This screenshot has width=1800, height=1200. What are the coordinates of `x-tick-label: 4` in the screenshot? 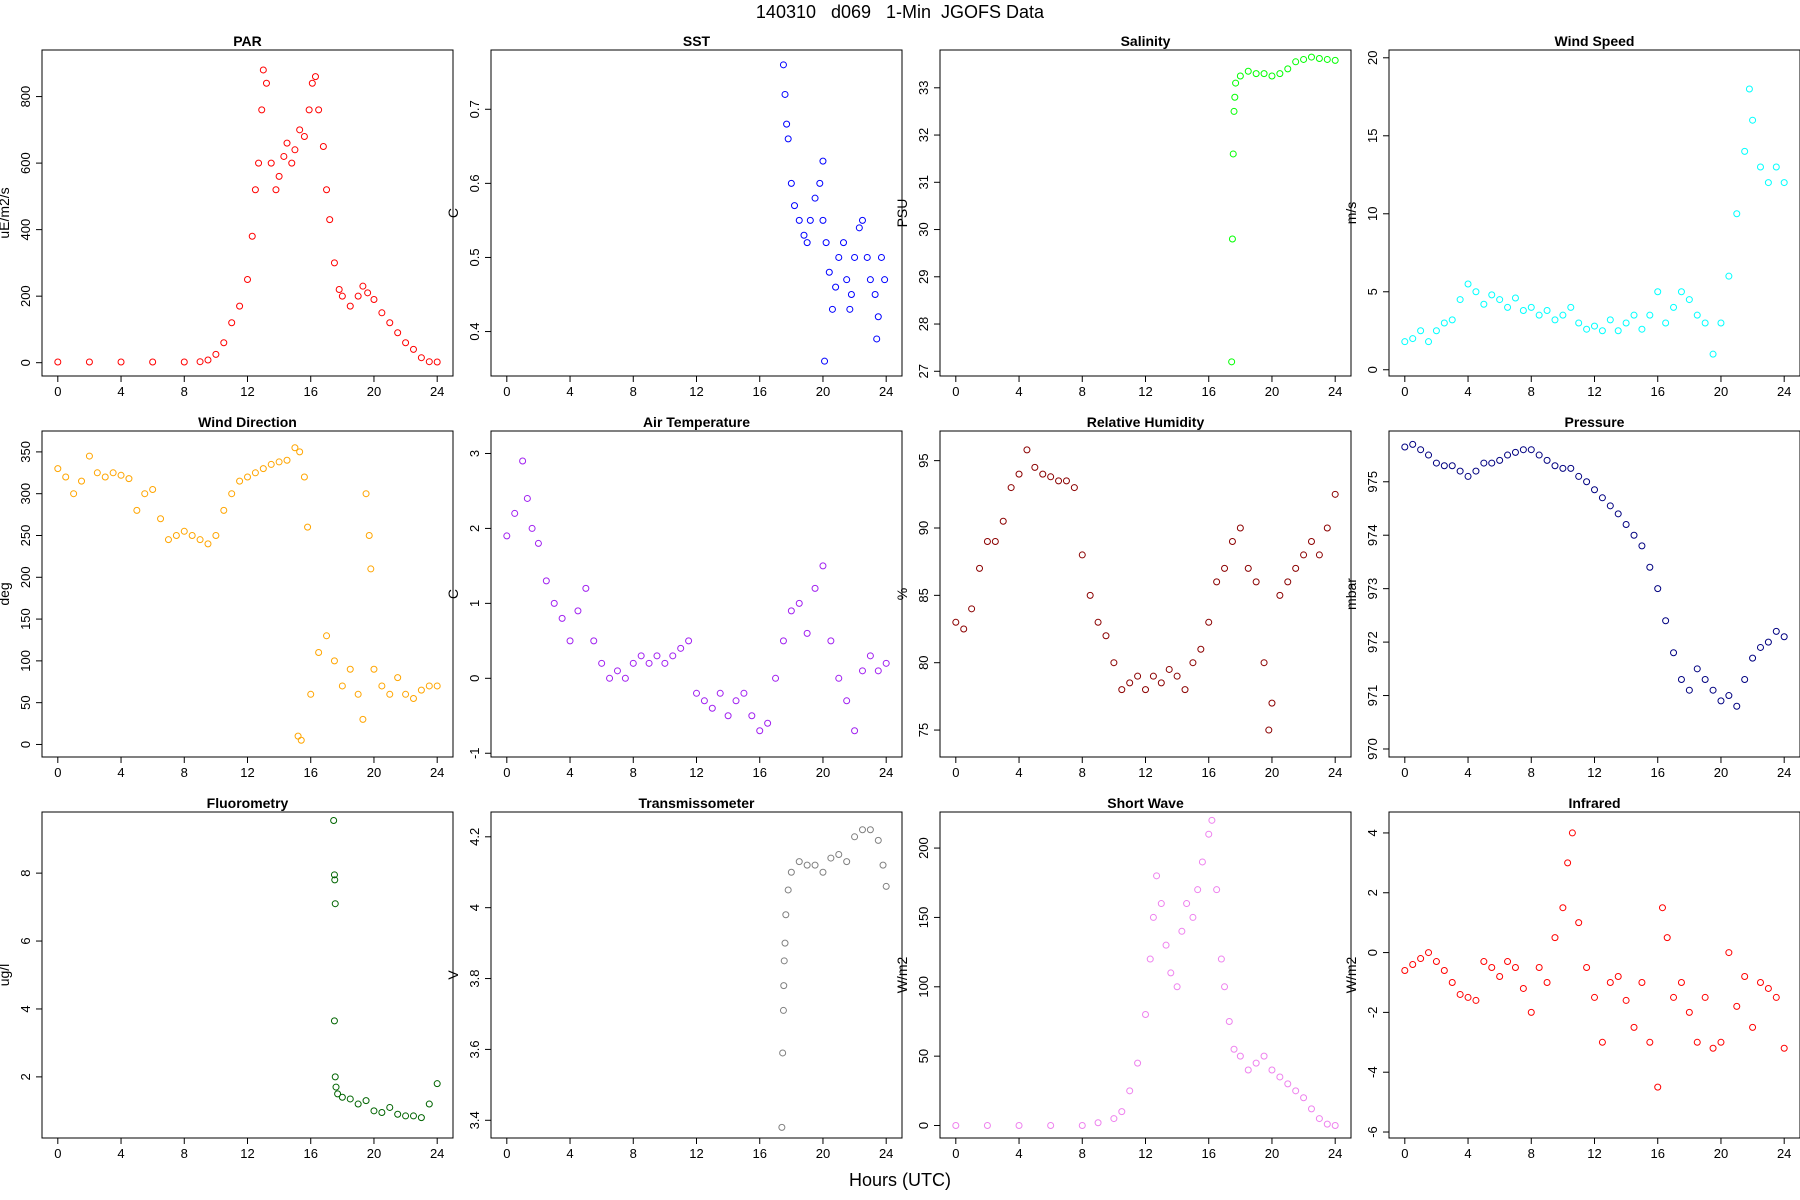 It's located at (1467, 1153).